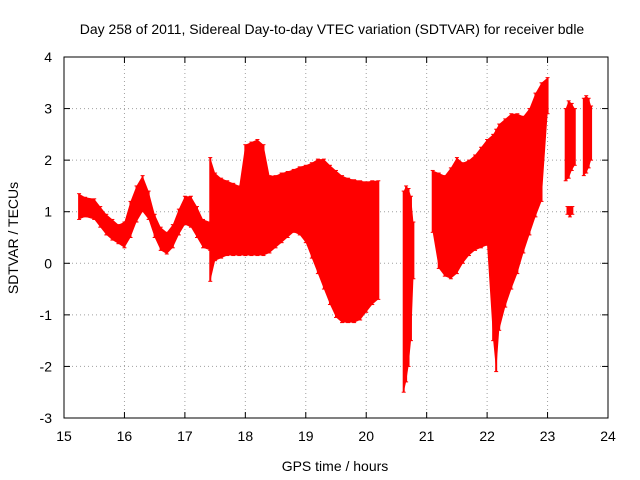 This screenshot has width=640, height=480. What do you see at coordinates (336, 436) in the screenshot?
I see `x-tick-labels: 15 16 17 18 19 20 21 22 23 24` at bounding box center [336, 436].